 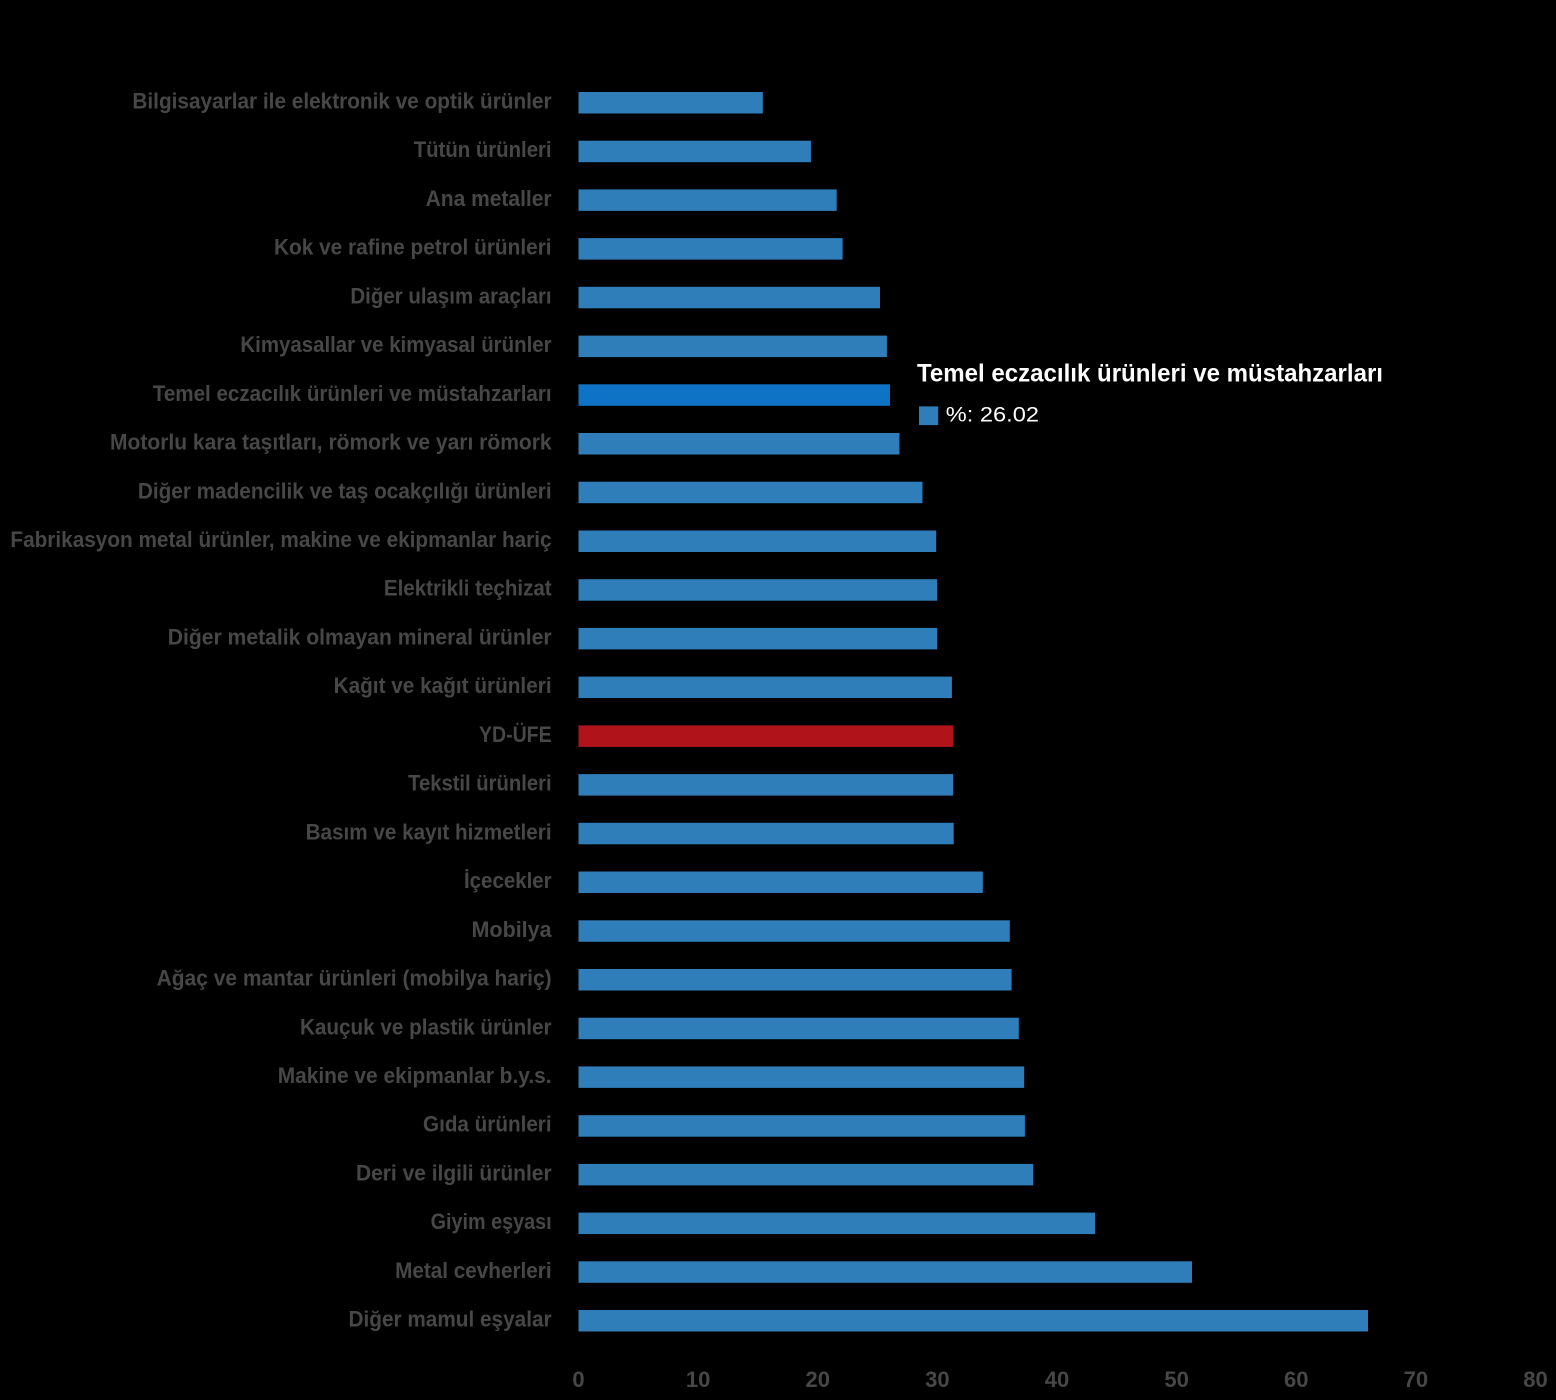 I want to click on svg-text: Mobilya, so click(x=512, y=929).